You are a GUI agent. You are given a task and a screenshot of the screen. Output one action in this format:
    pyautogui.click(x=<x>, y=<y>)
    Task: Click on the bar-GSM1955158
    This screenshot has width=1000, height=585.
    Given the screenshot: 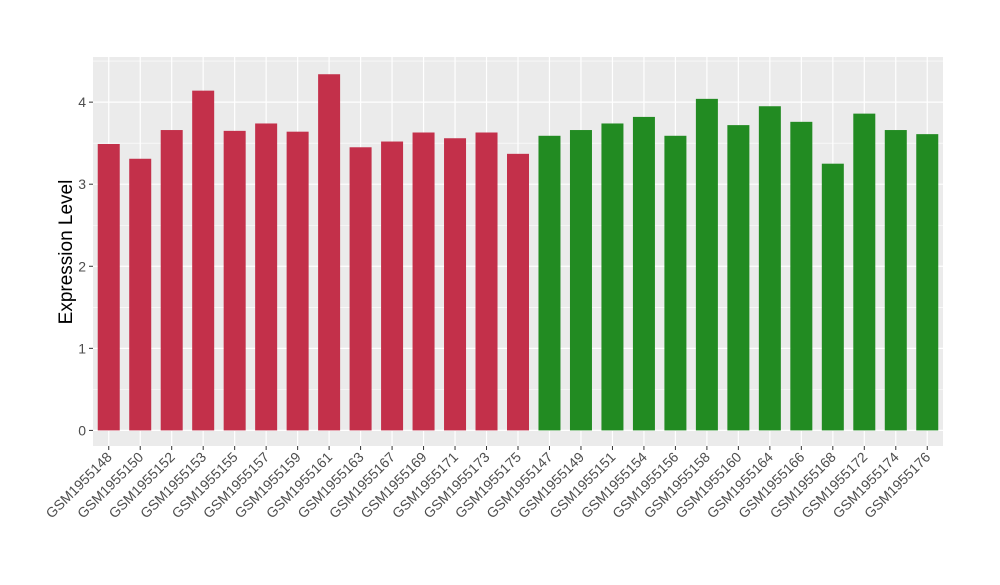 What is the action you would take?
    pyautogui.click(x=706, y=264)
    